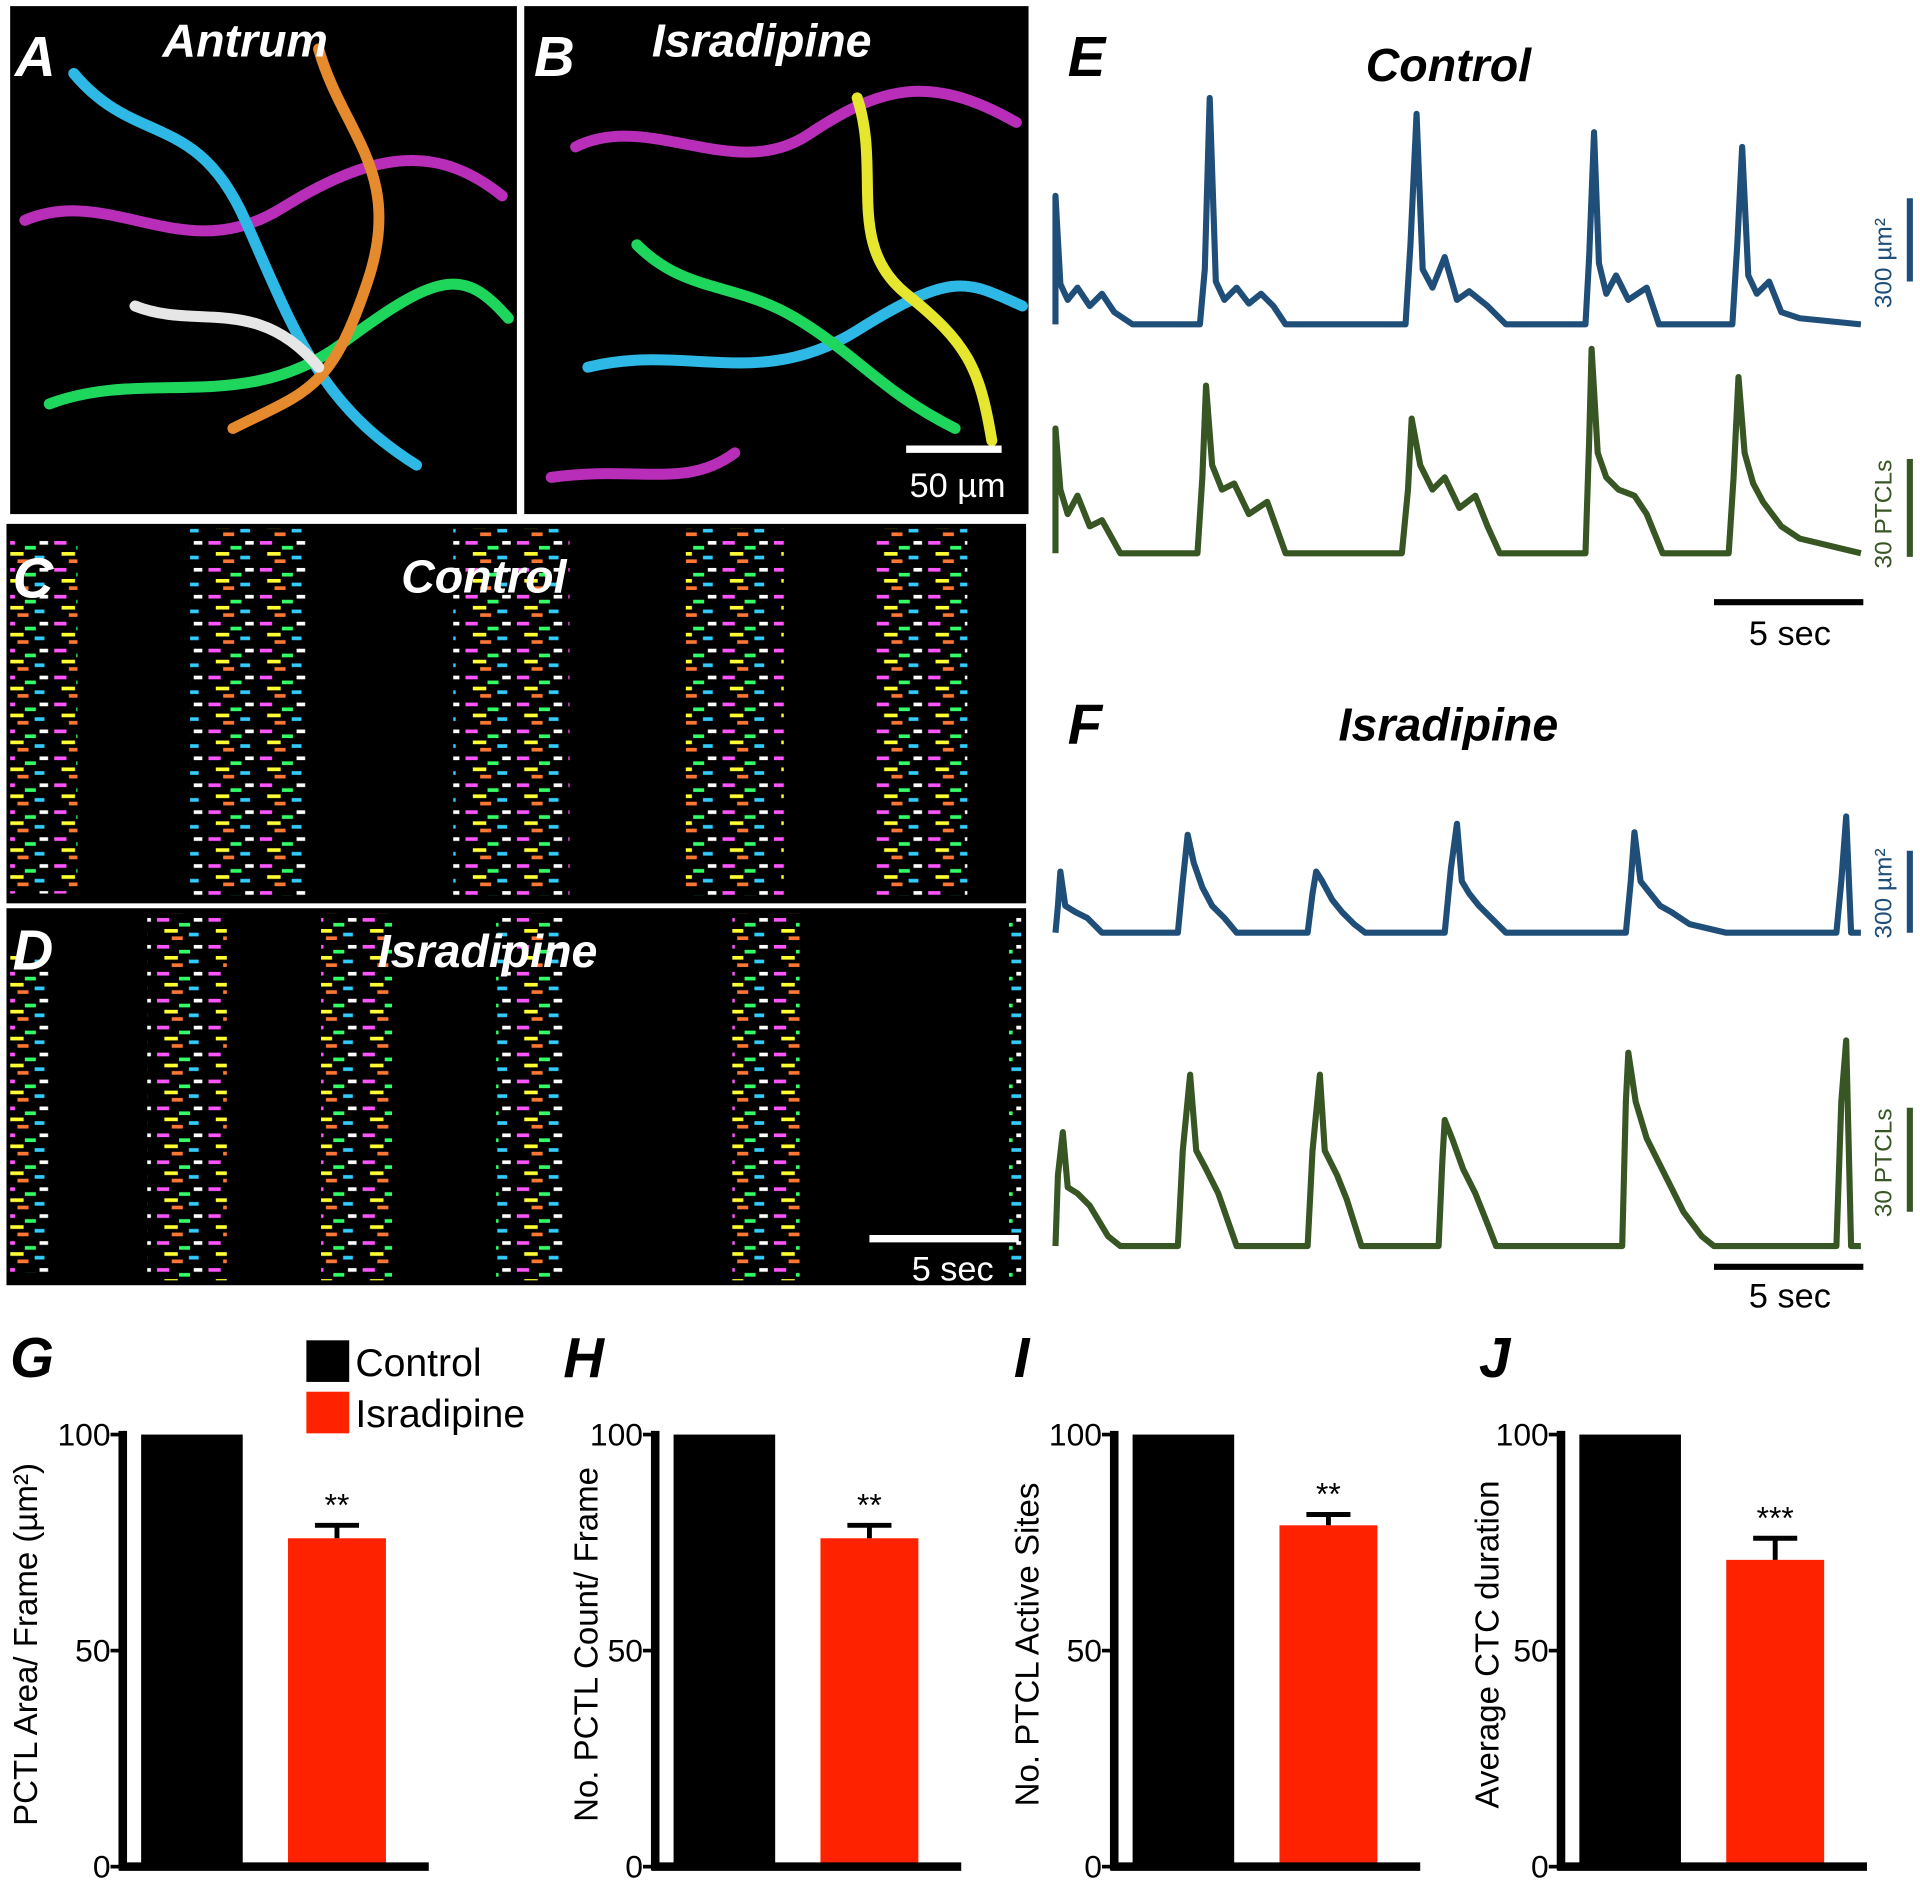  I want to click on trace-title: Control, so click(1449, 65).